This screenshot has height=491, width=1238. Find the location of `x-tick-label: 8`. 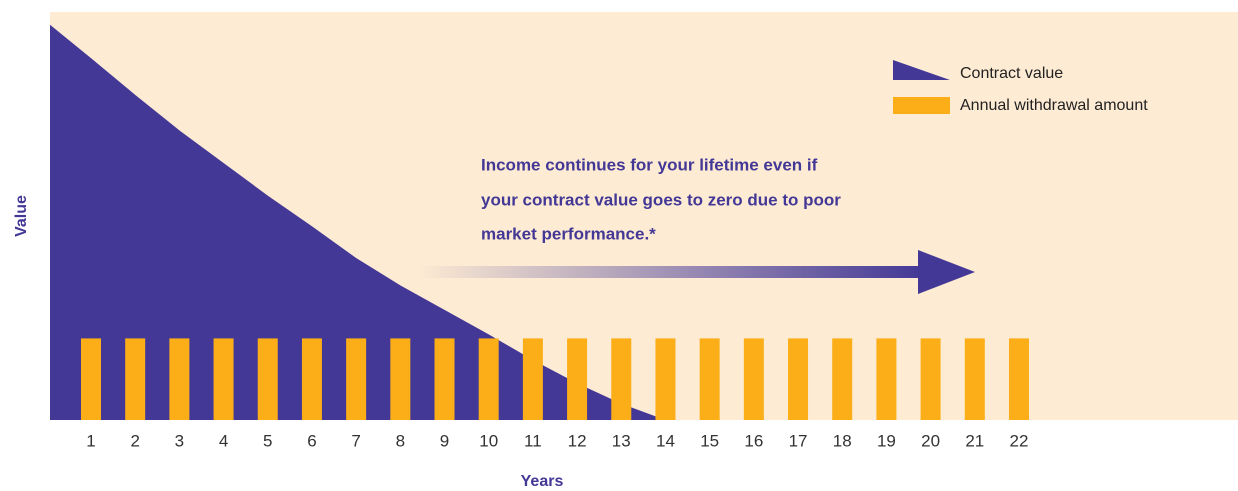

x-tick-label: 8 is located at coordinates (400, 440).